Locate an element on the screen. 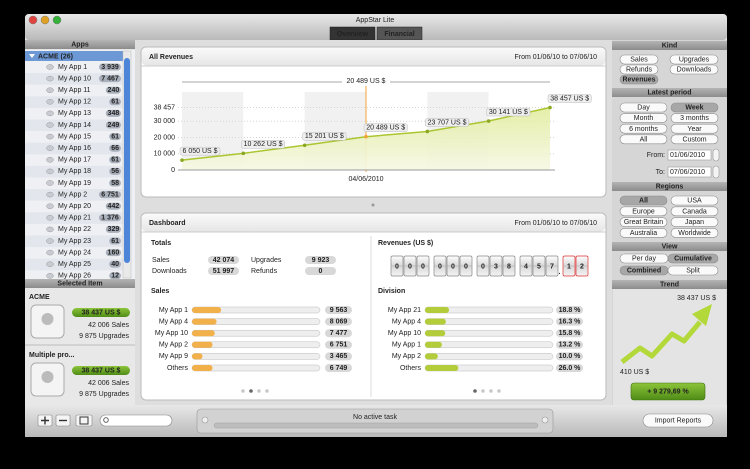 Image resolution: width=750 pixels, height=469 pixels. search-field is located at coordinates (136, 420).